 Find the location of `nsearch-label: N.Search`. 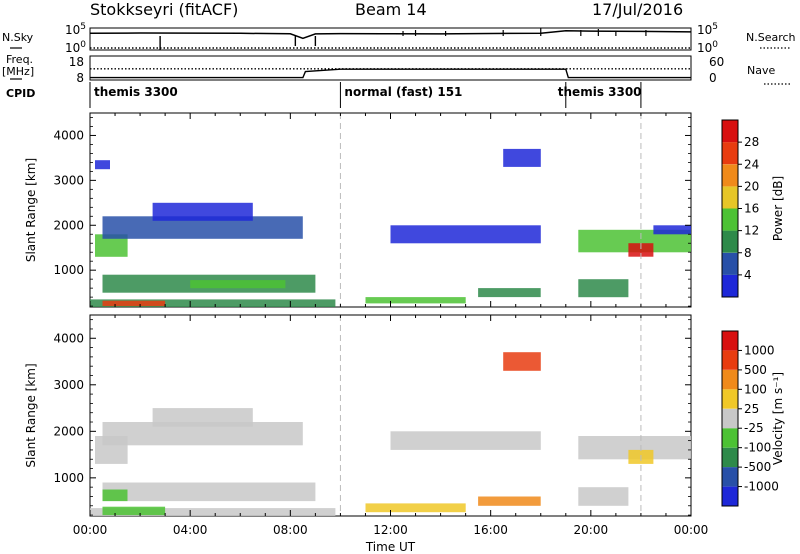

nsearch-label: N.Search is located at coordinates (771, 37).